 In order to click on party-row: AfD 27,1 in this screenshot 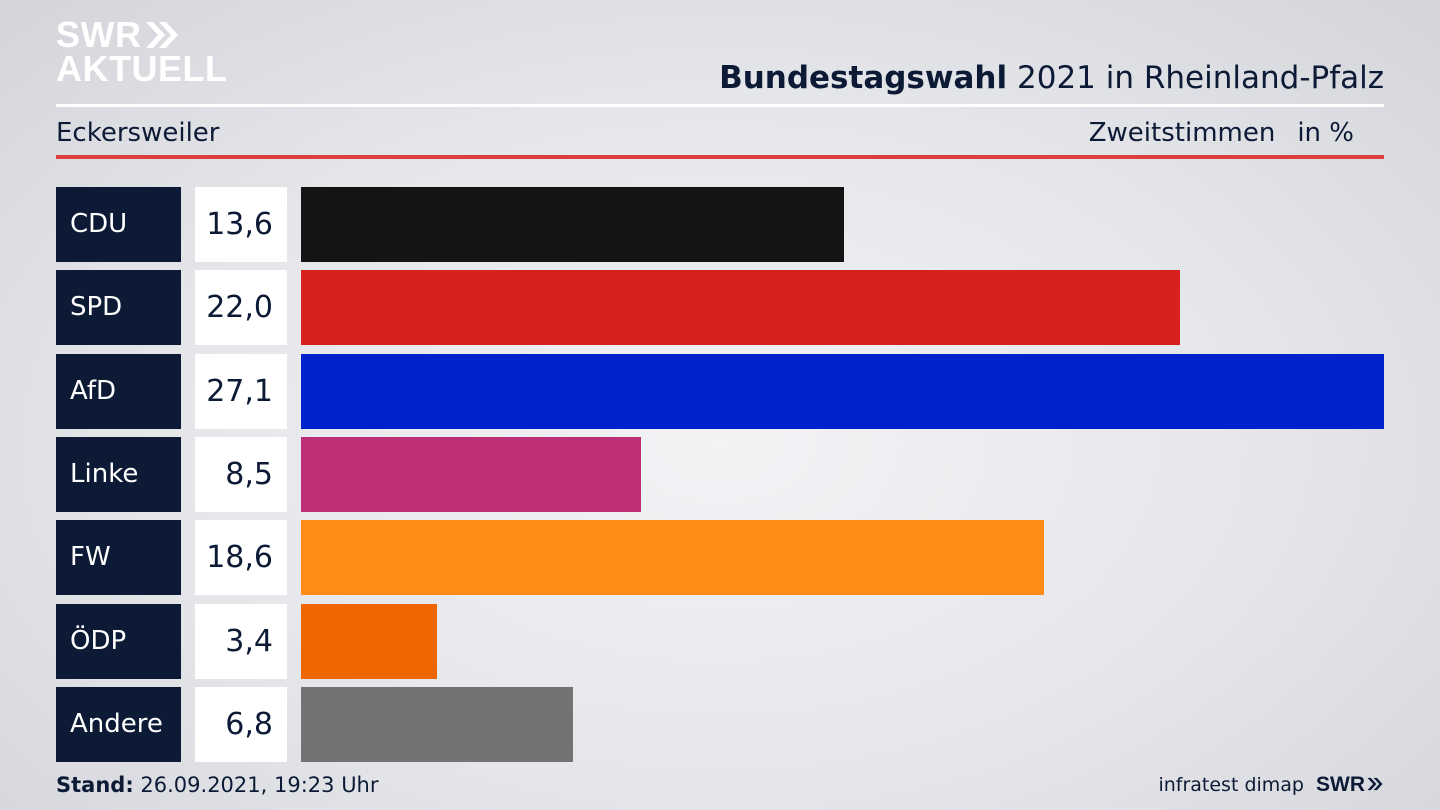, I will do `click(720, 391)`.